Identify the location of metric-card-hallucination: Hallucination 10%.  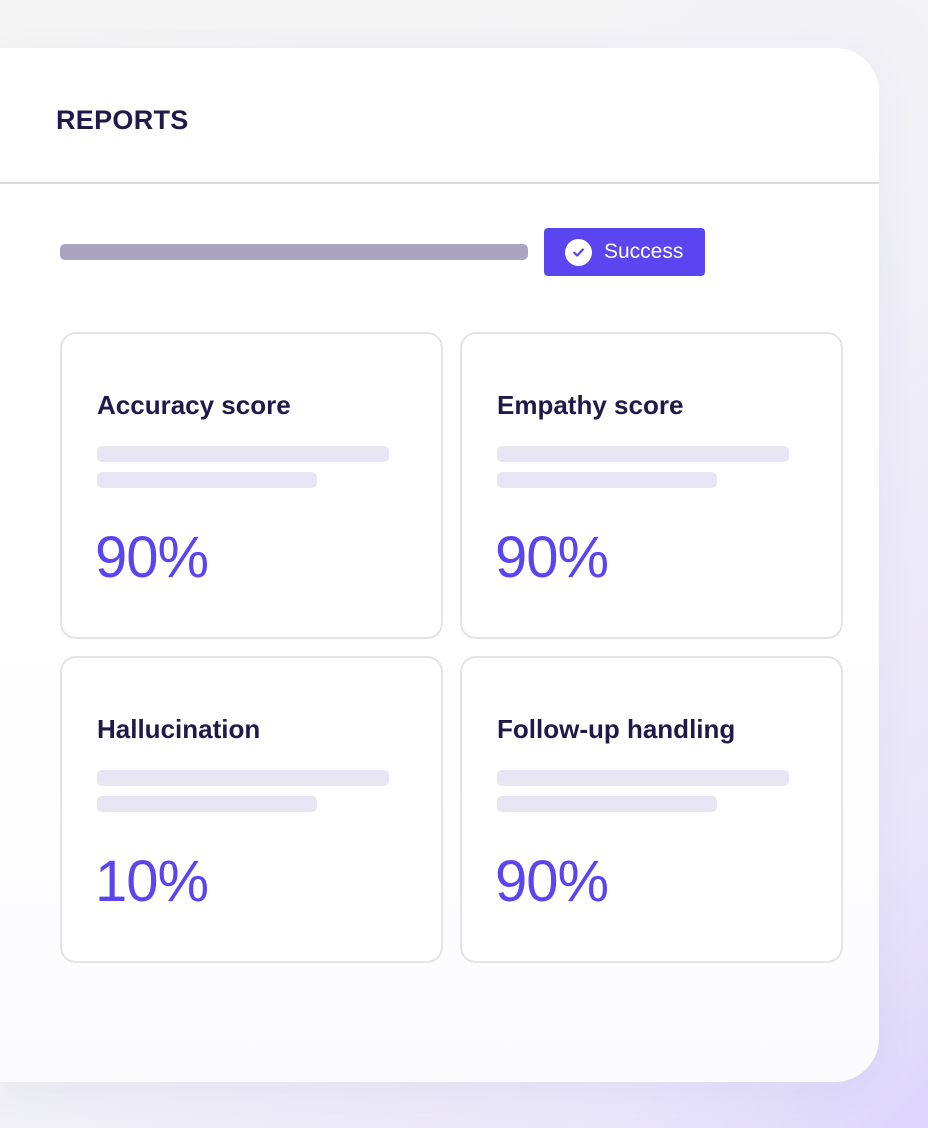
(251, 809).